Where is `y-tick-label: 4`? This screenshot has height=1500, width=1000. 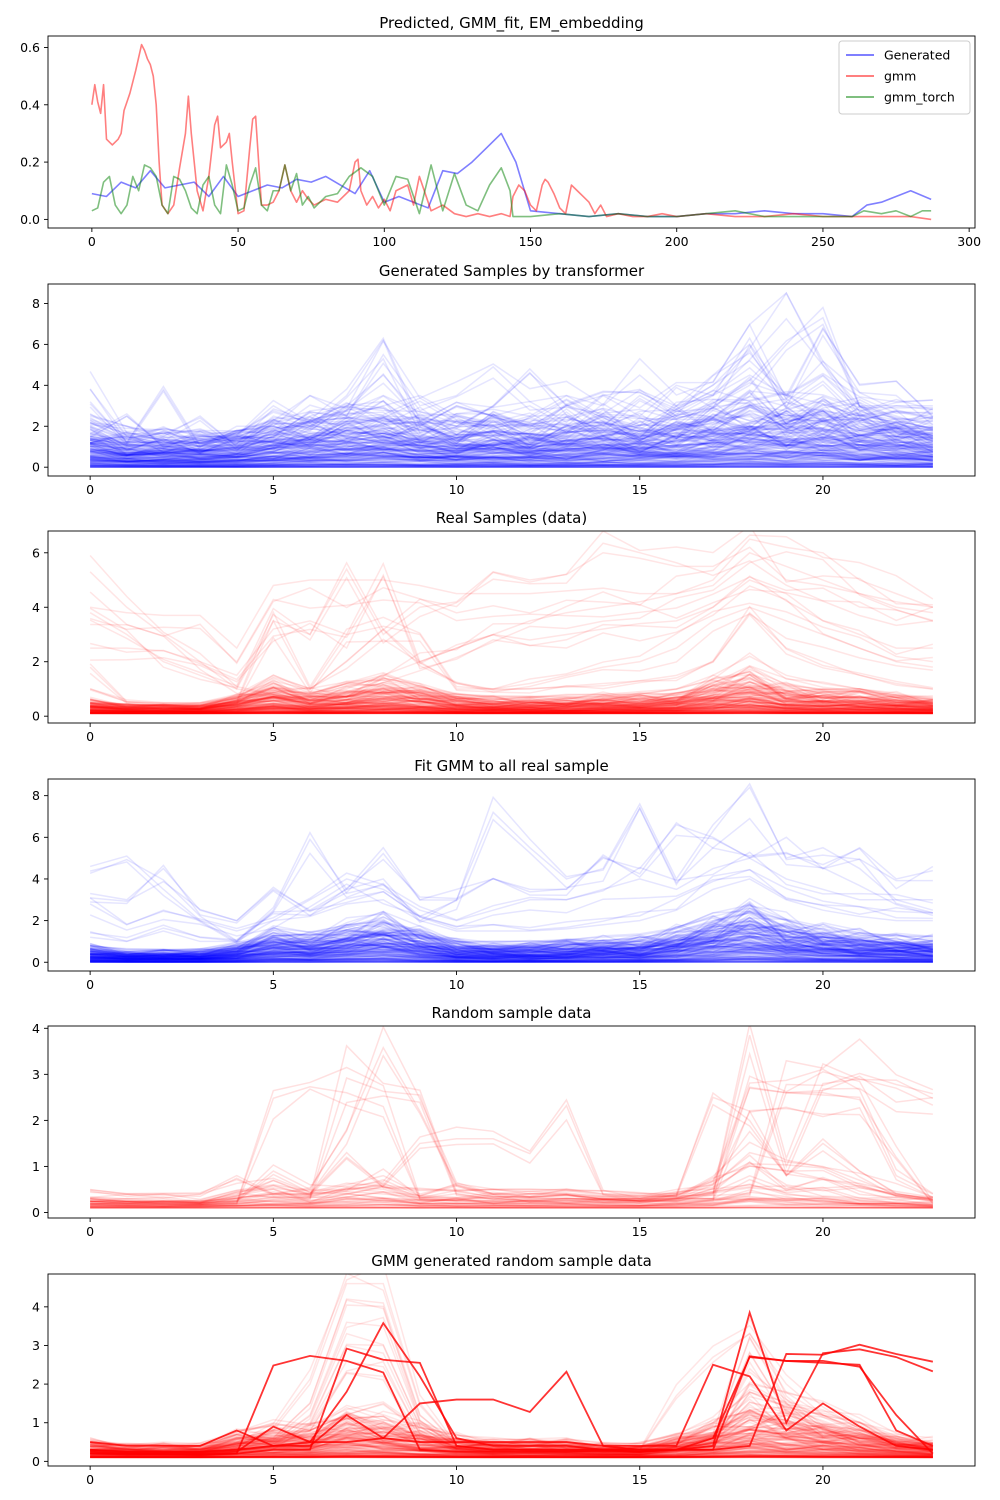
y-tick-label: 4 is located at coordinates (36, 878).